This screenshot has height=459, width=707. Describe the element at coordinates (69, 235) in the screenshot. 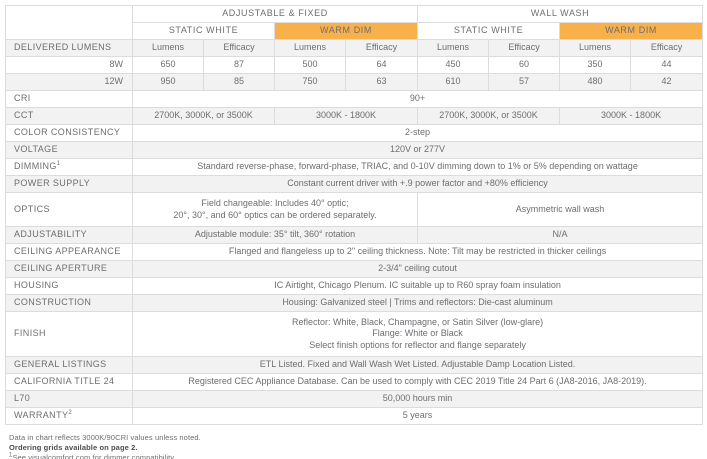

I see `row-label-adjustability: ADJUSTABILITY` at that location.